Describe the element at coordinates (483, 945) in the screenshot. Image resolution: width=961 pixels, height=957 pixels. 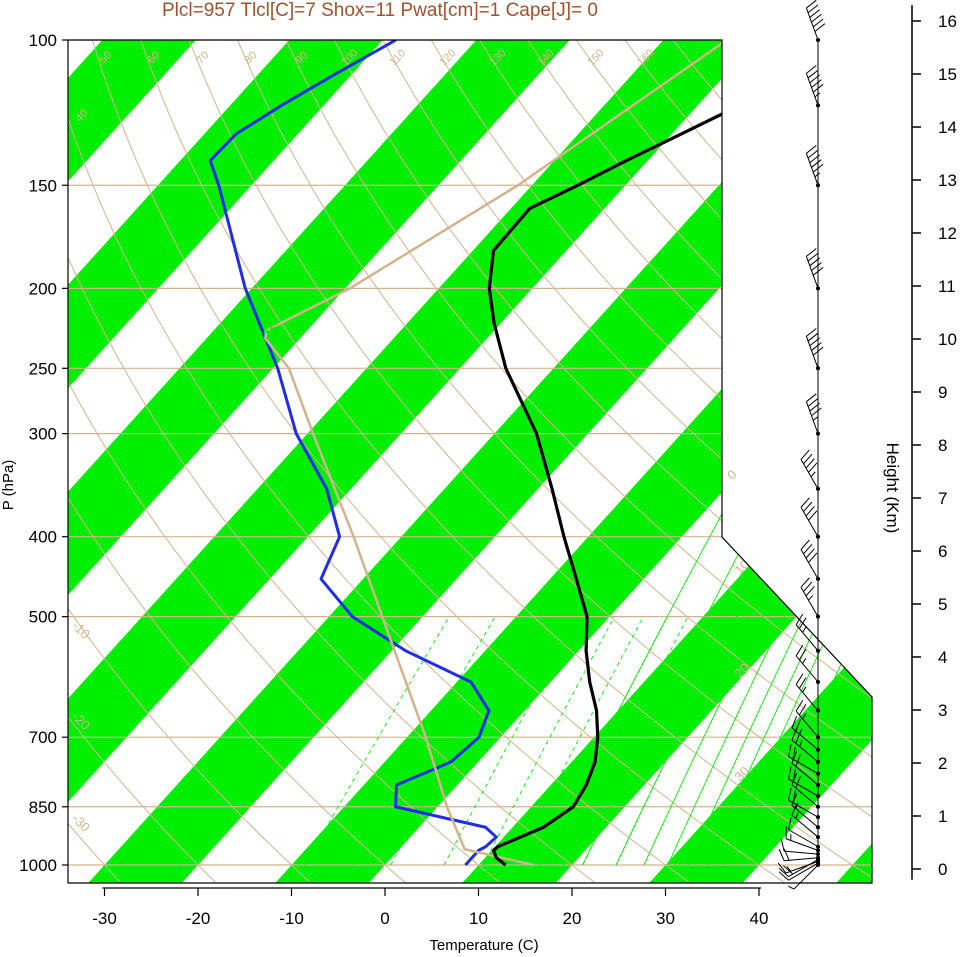
I see `x-axis-title: Temperature (C)` at that location.